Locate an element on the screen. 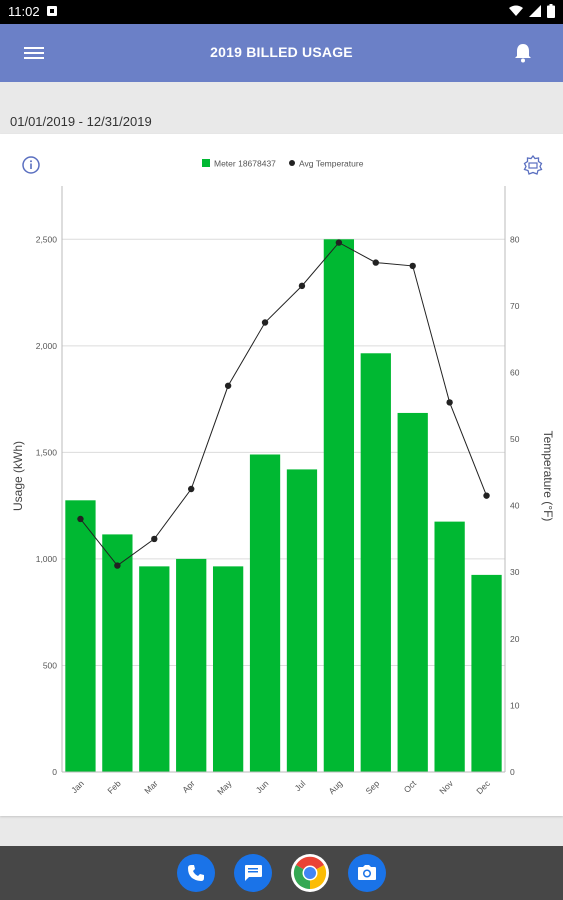 This screenshot has width=563, height=900. y2-tick-label: 30 is located at coordinates (515, 572).